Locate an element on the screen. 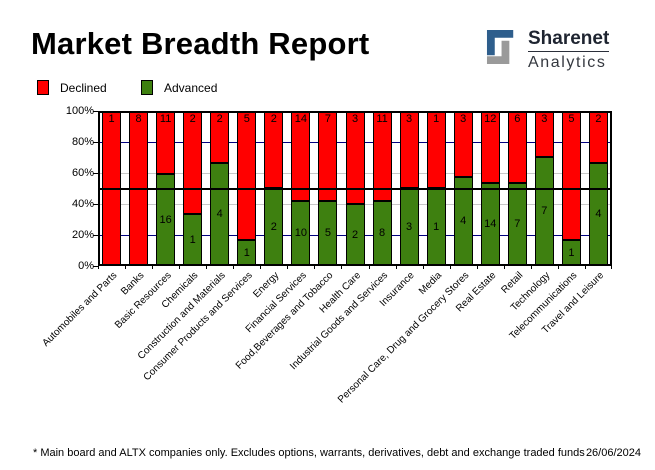 The image size is (655, 470). logo-text: Sharenet Analytics is located at coordinates (569, 50).